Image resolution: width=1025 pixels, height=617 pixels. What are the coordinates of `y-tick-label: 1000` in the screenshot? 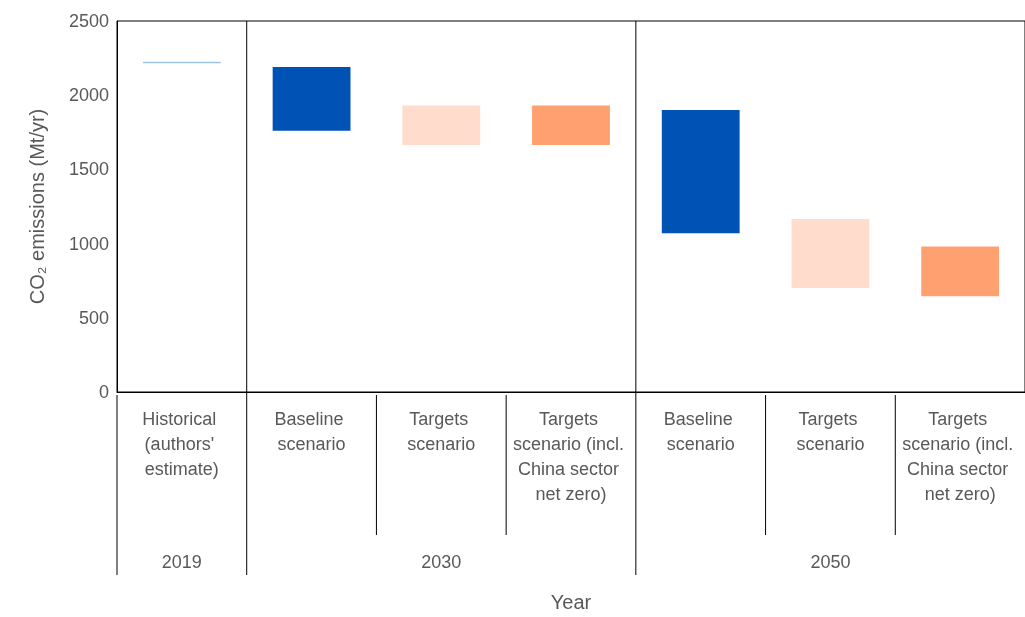 It's located at (88, 243).